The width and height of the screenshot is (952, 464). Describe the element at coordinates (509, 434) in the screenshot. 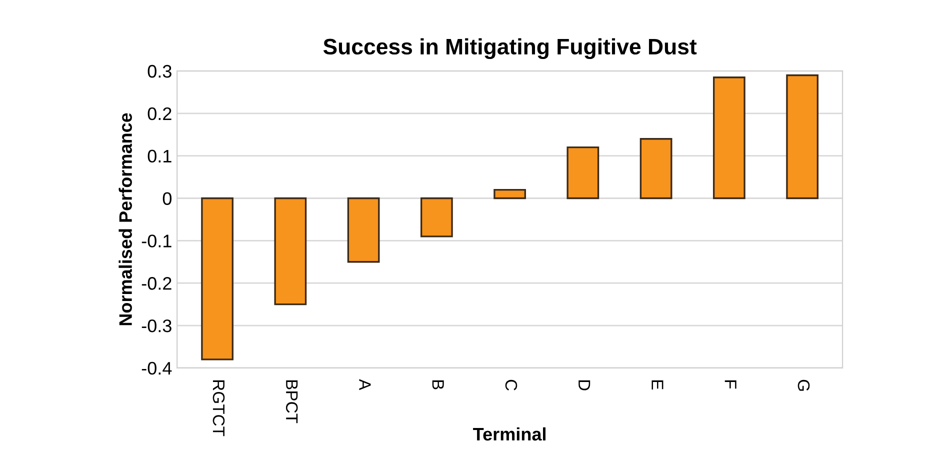

I see `x-axis-title: Terminal` at that location.